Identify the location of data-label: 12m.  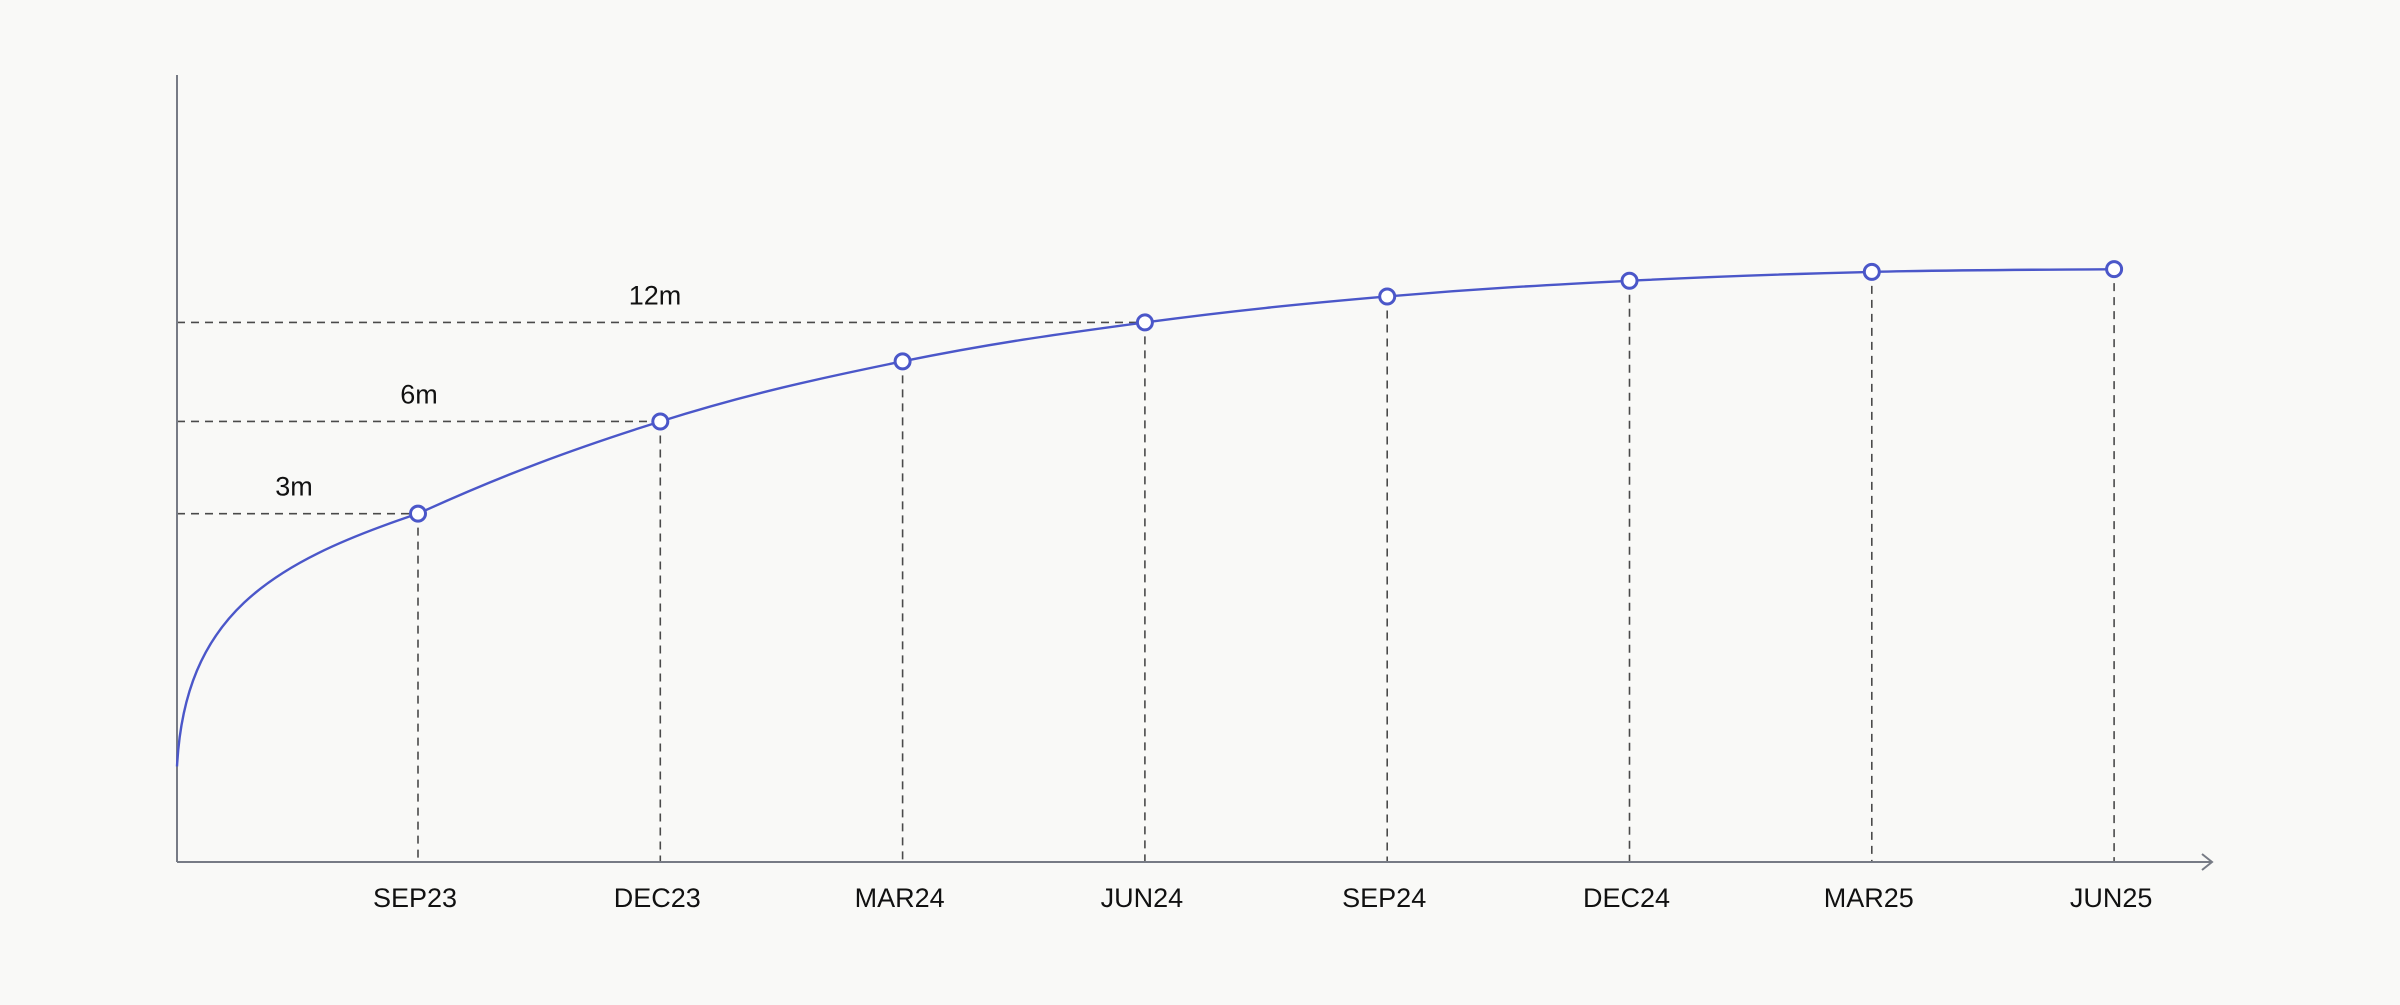
(655, 295).